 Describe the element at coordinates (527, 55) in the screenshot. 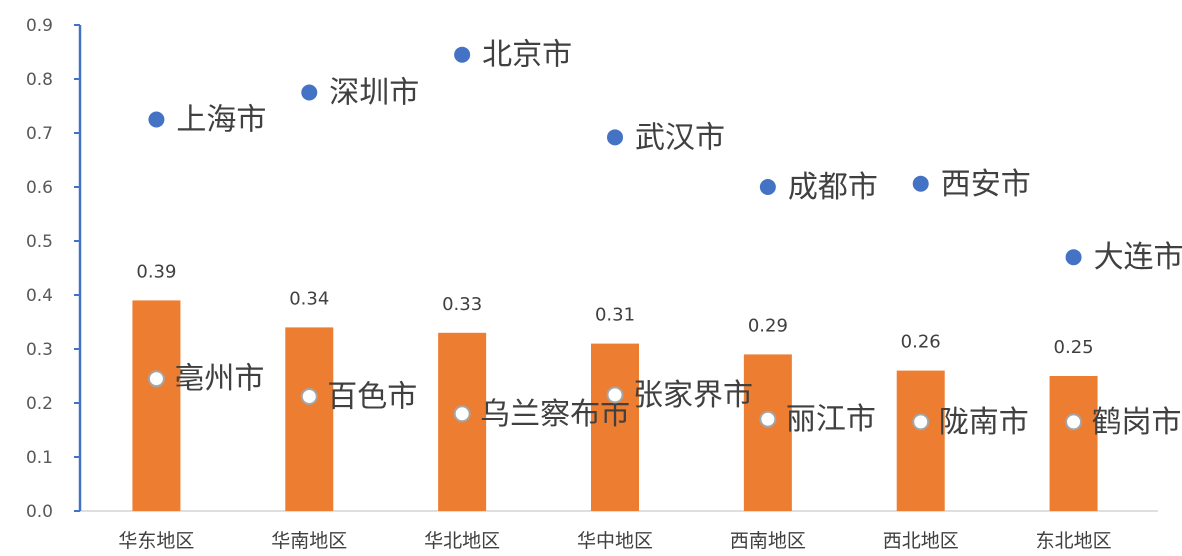

I see `top-city-label: 北京市` at that location.